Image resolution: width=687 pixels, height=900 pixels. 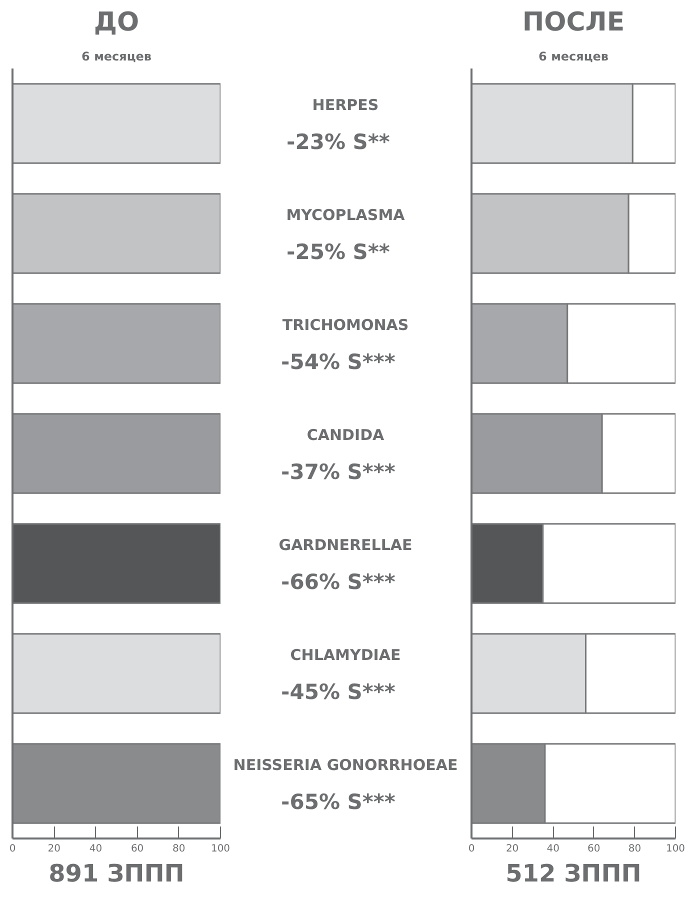 I want to click on category-label: CHLAMYDIAE, so click(x=345, y=655).